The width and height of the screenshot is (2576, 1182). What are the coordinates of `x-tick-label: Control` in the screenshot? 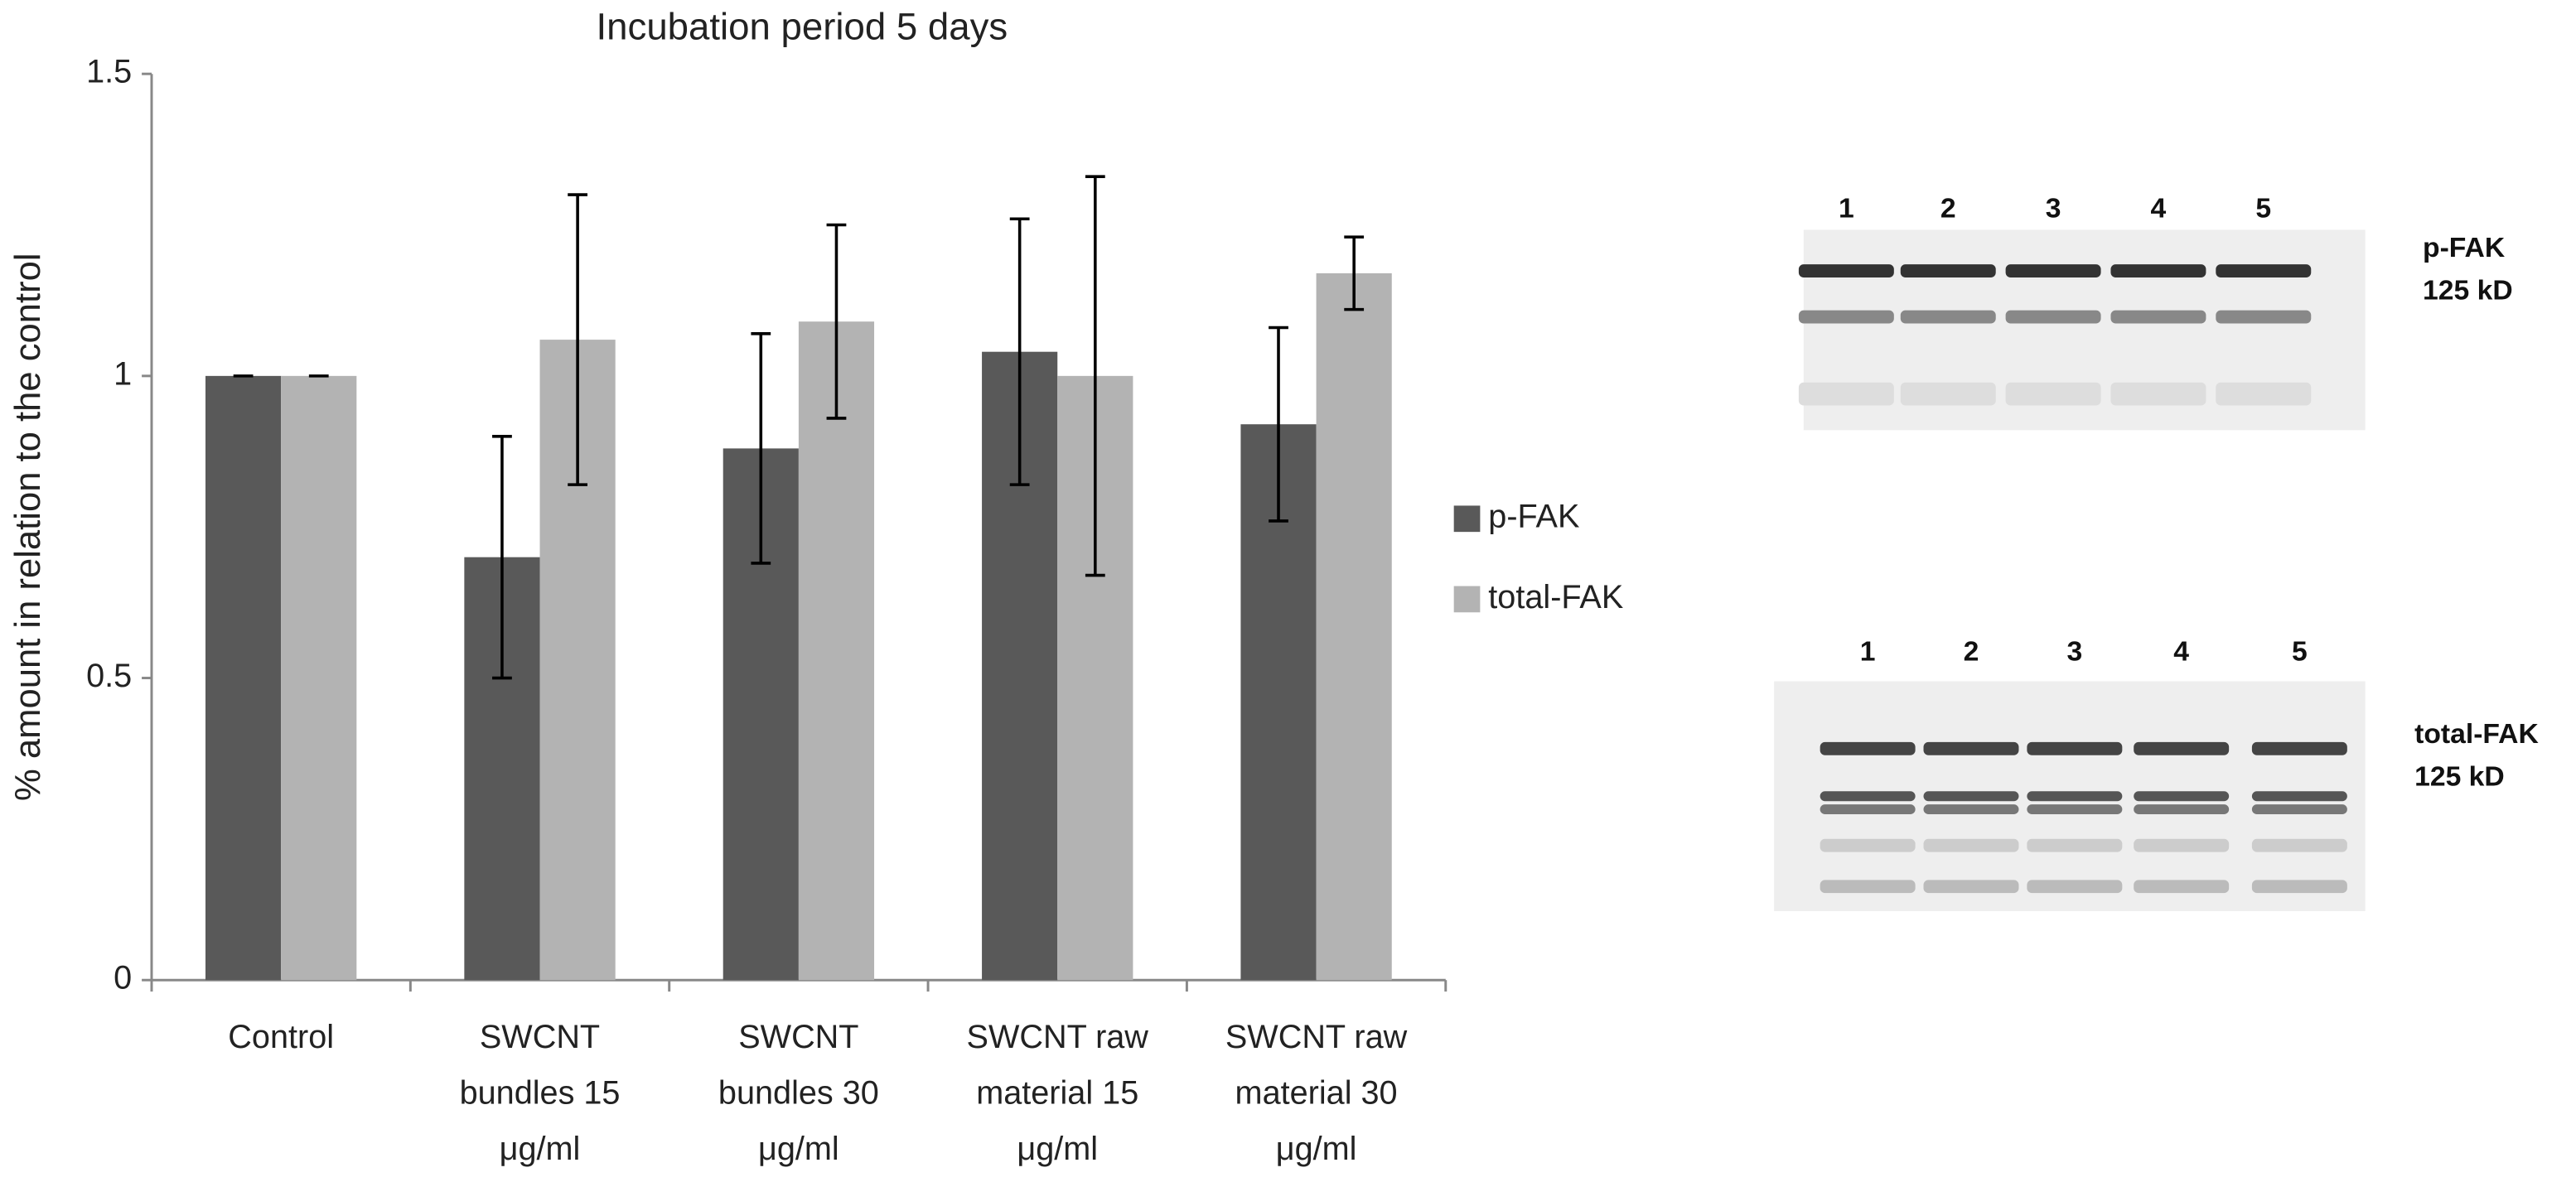 It's located at (281, 1037).